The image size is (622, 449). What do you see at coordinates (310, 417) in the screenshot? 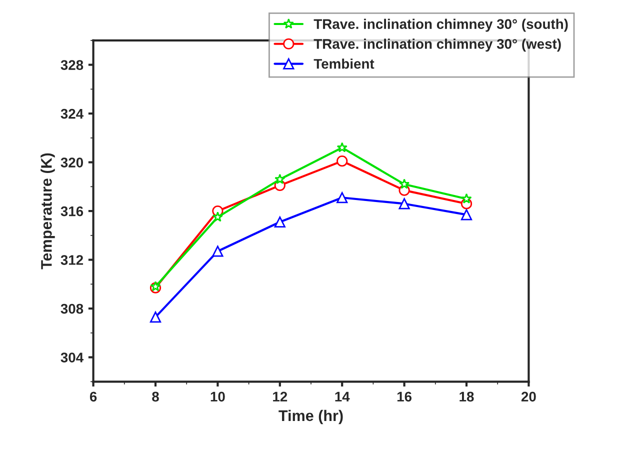
I see `x-axis-title: Time (hr)` at bounding box center [310, 417].